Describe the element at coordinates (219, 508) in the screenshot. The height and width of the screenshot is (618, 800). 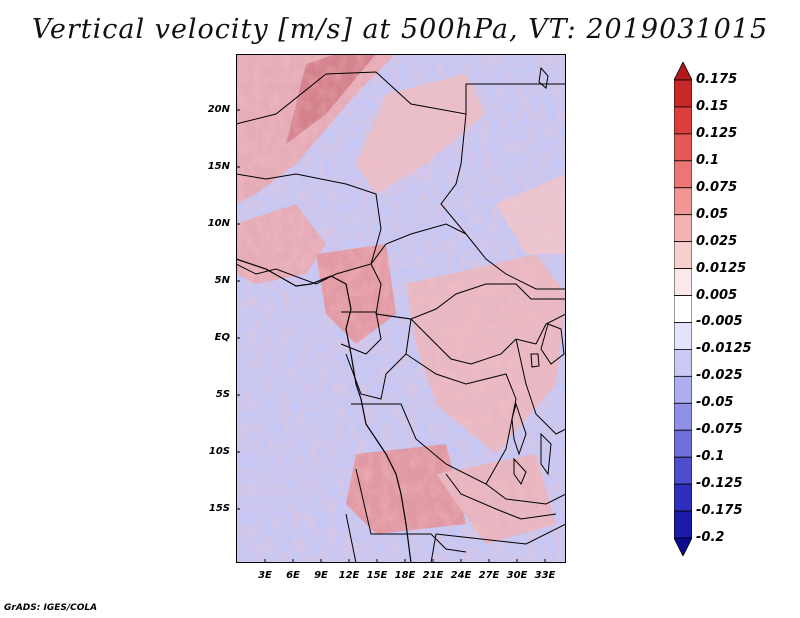
I see `y-tick-label: 15S` at that location.